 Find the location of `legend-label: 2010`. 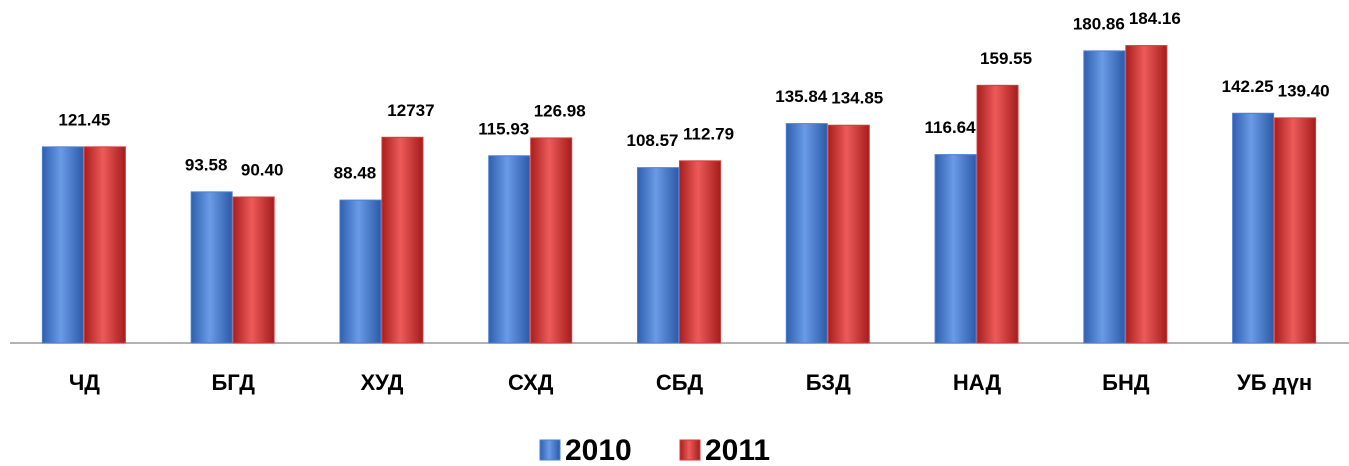

legend-label: 2010 is located at coordinates (598, 450).